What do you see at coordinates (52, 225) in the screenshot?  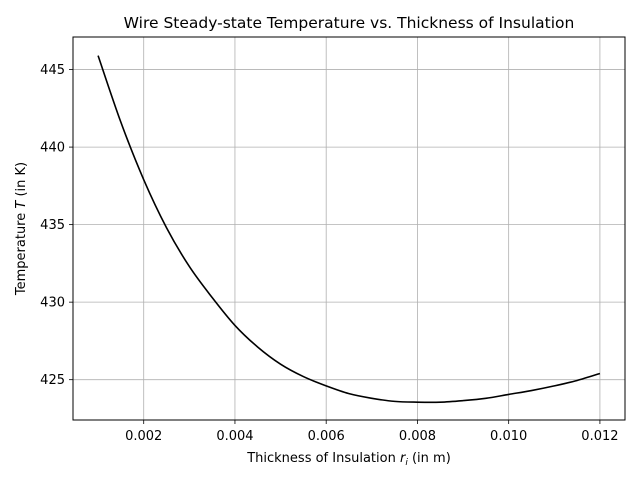 I see `y-tick-label: 435` at bounding box center [52, 225].